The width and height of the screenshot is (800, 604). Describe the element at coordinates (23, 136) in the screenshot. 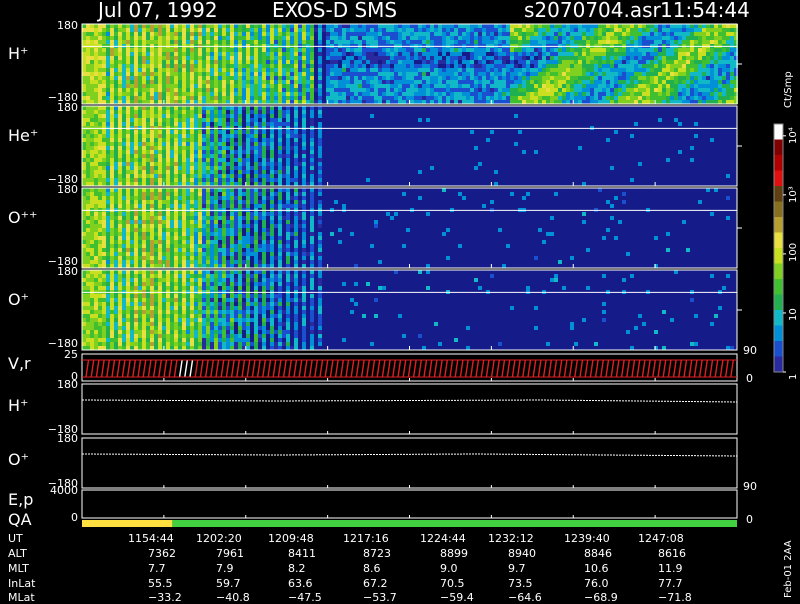

I see `panel-label-2: He⁺` at that location.